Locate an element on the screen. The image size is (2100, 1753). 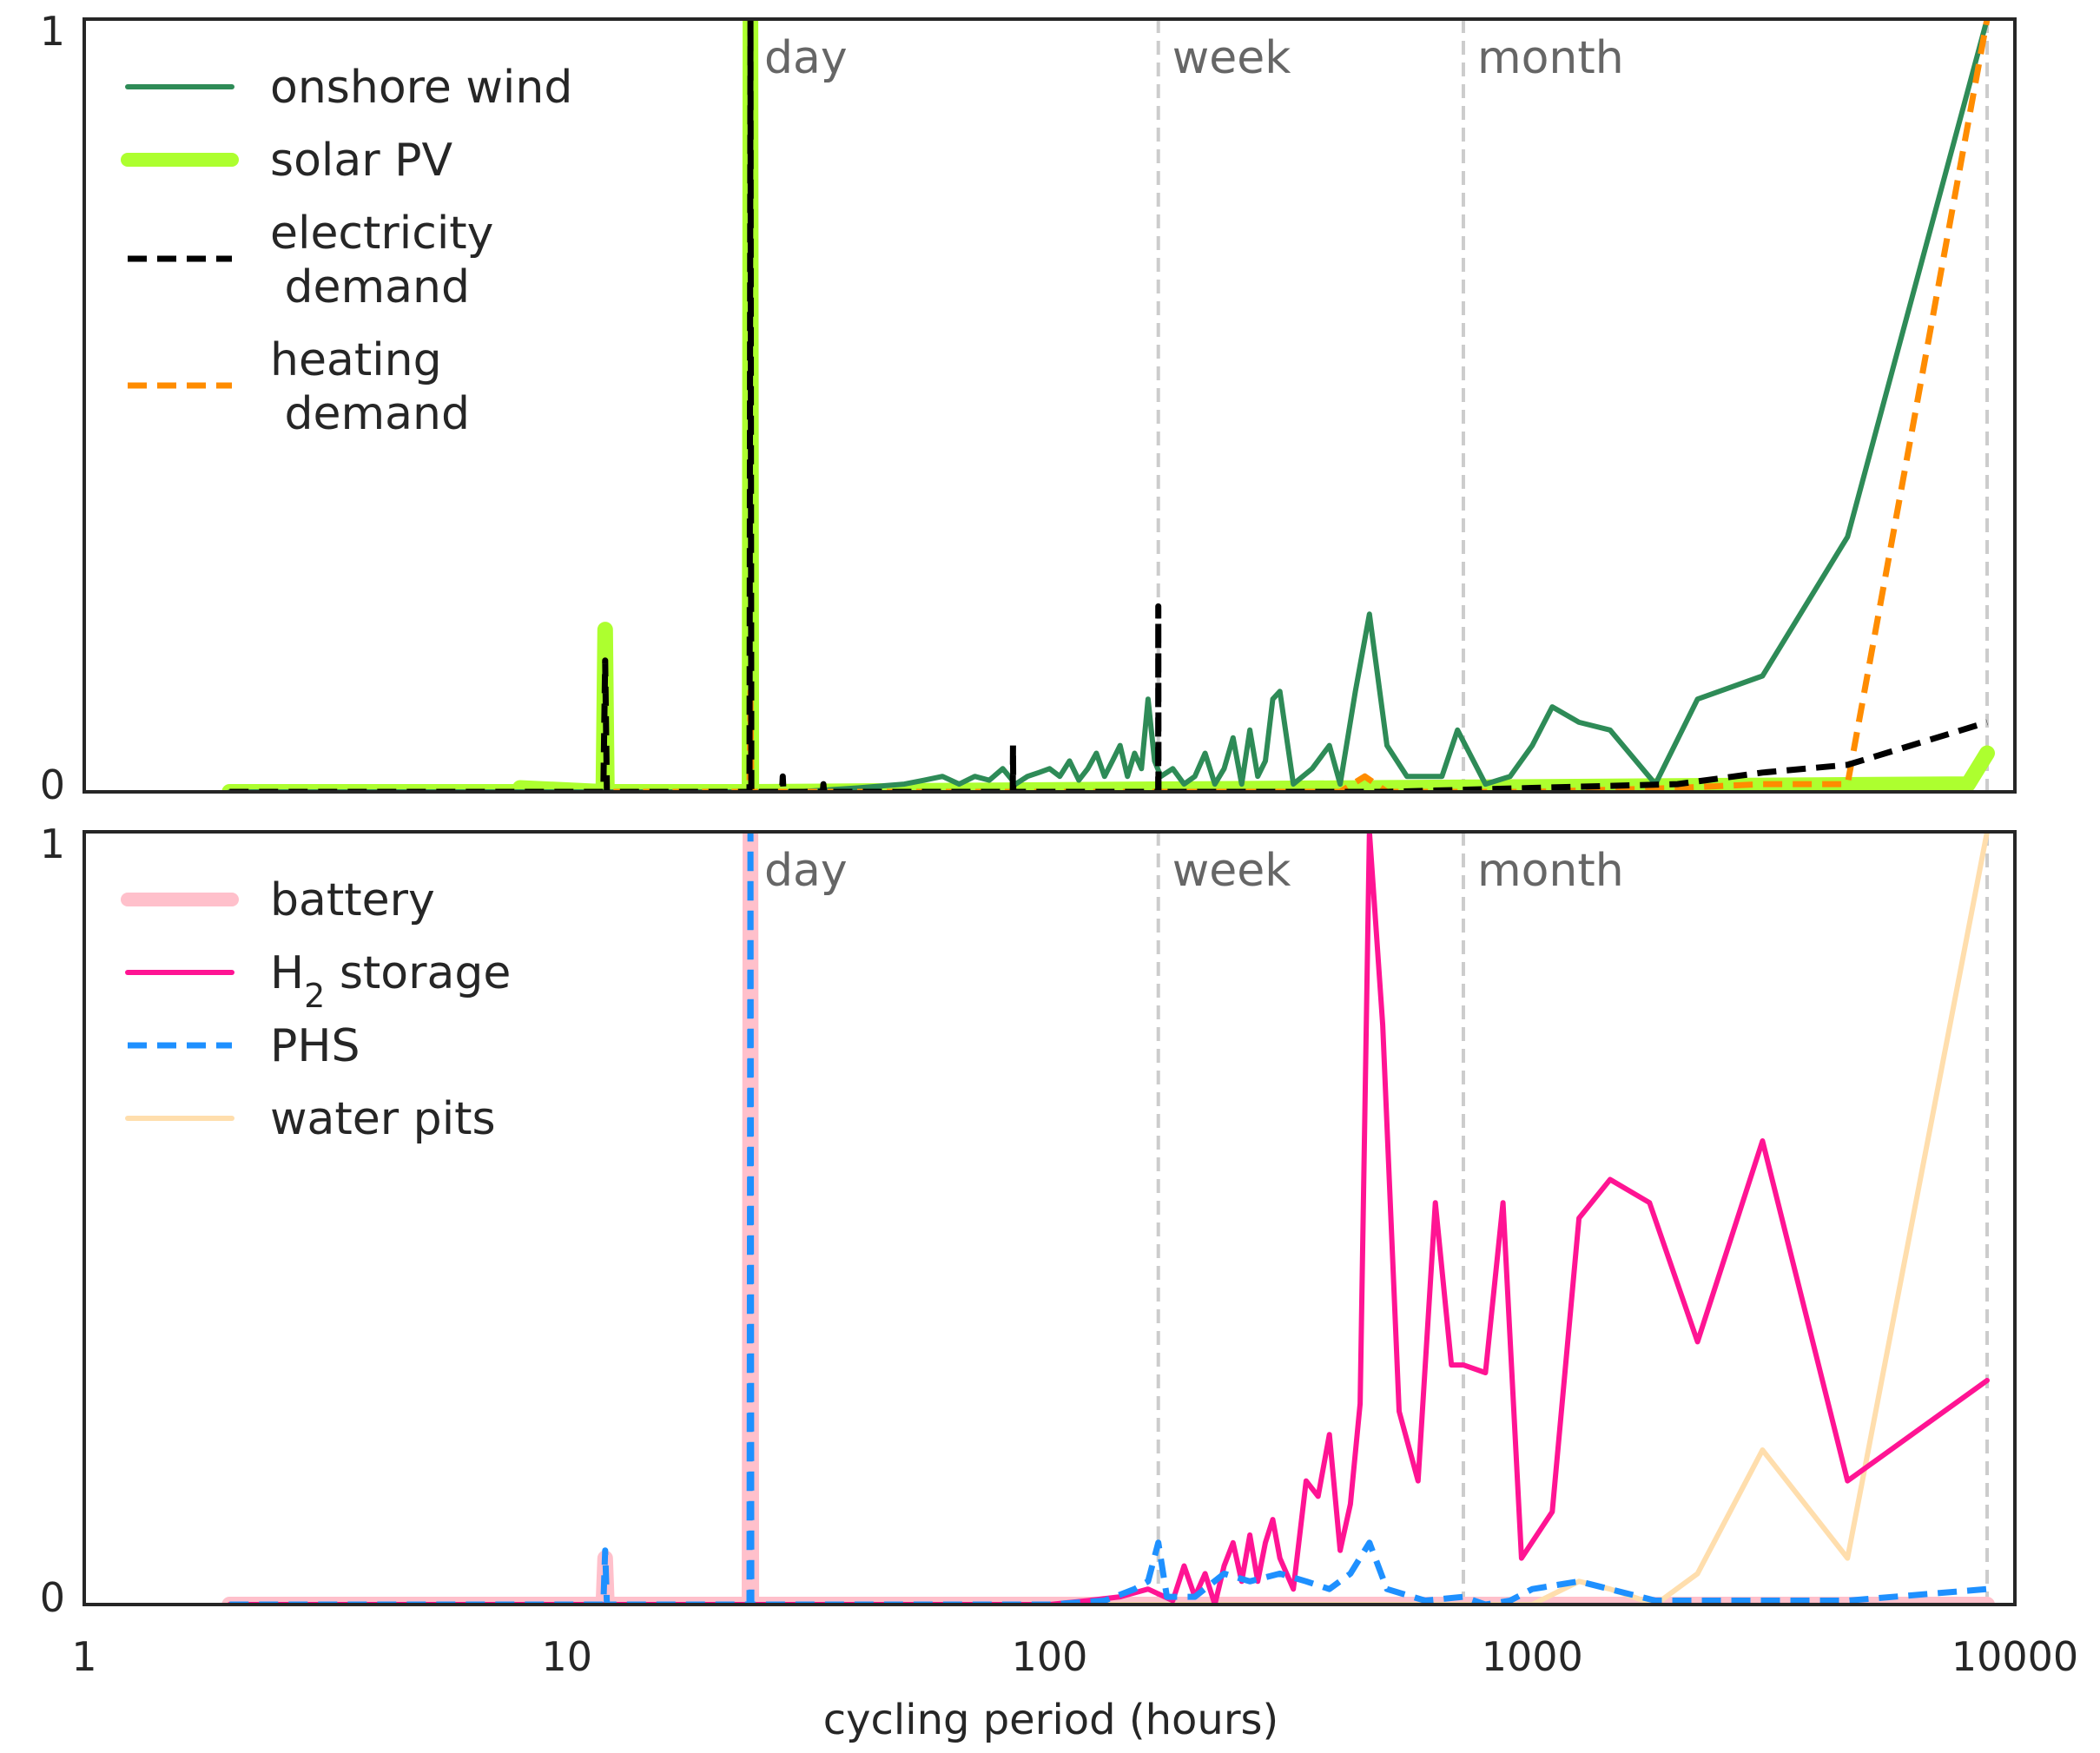
x-tick-label: 10000 is located at coordinates (2014, 1656).